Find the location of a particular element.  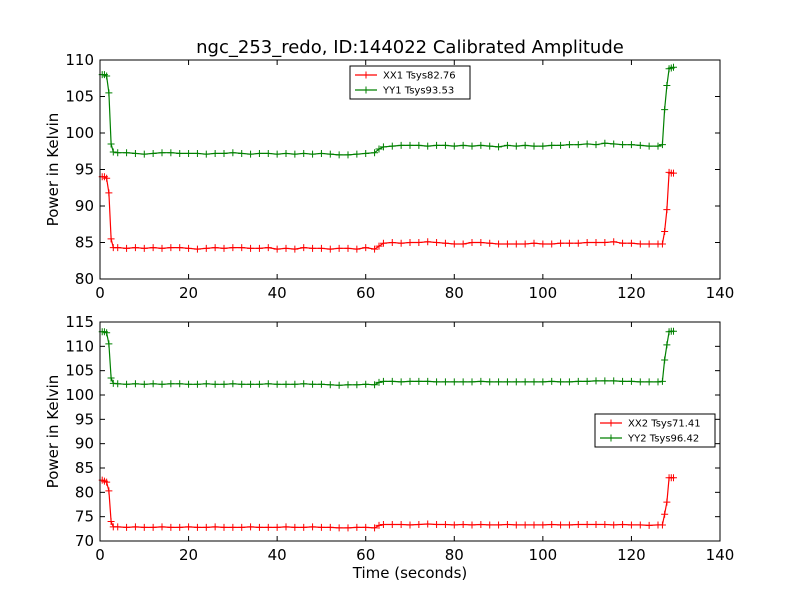

x-tick-label: 140 is located at coordinates (720, 293).